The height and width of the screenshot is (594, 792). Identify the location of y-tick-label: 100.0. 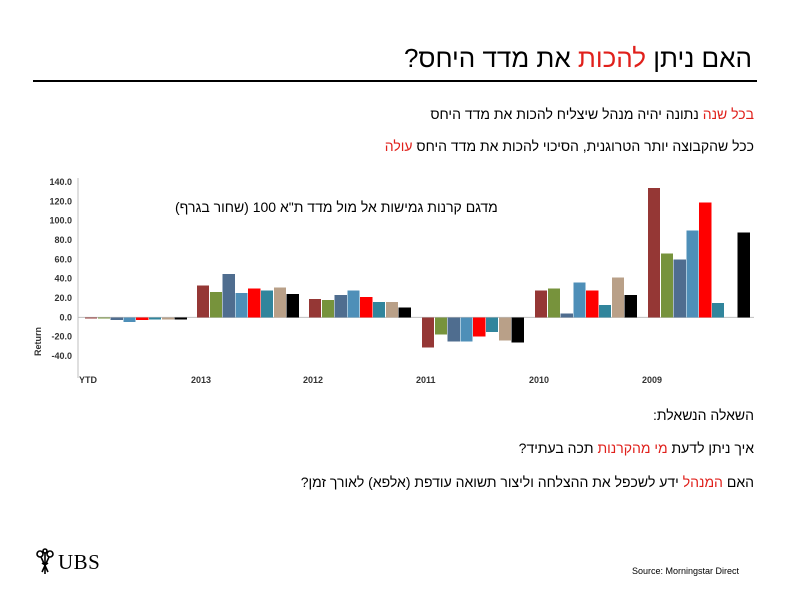
(60, 221).